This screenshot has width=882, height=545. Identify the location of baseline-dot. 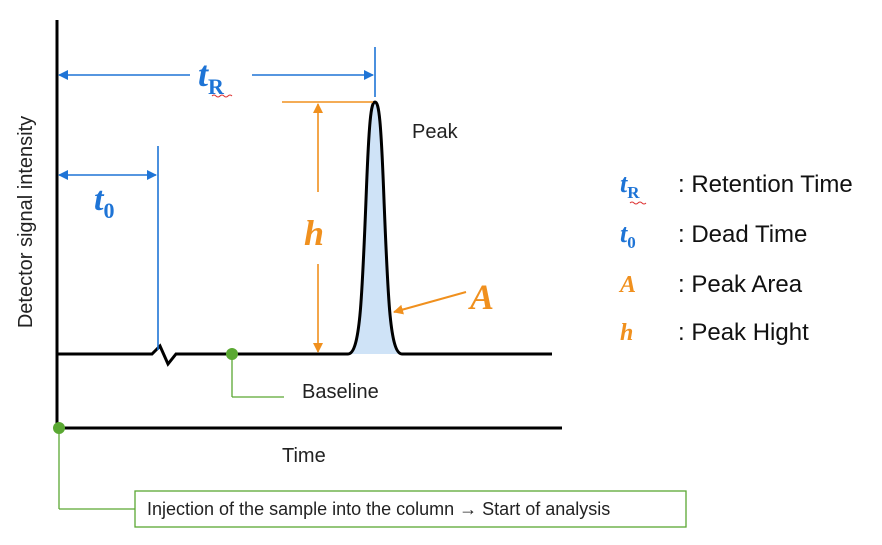
(232, 354).